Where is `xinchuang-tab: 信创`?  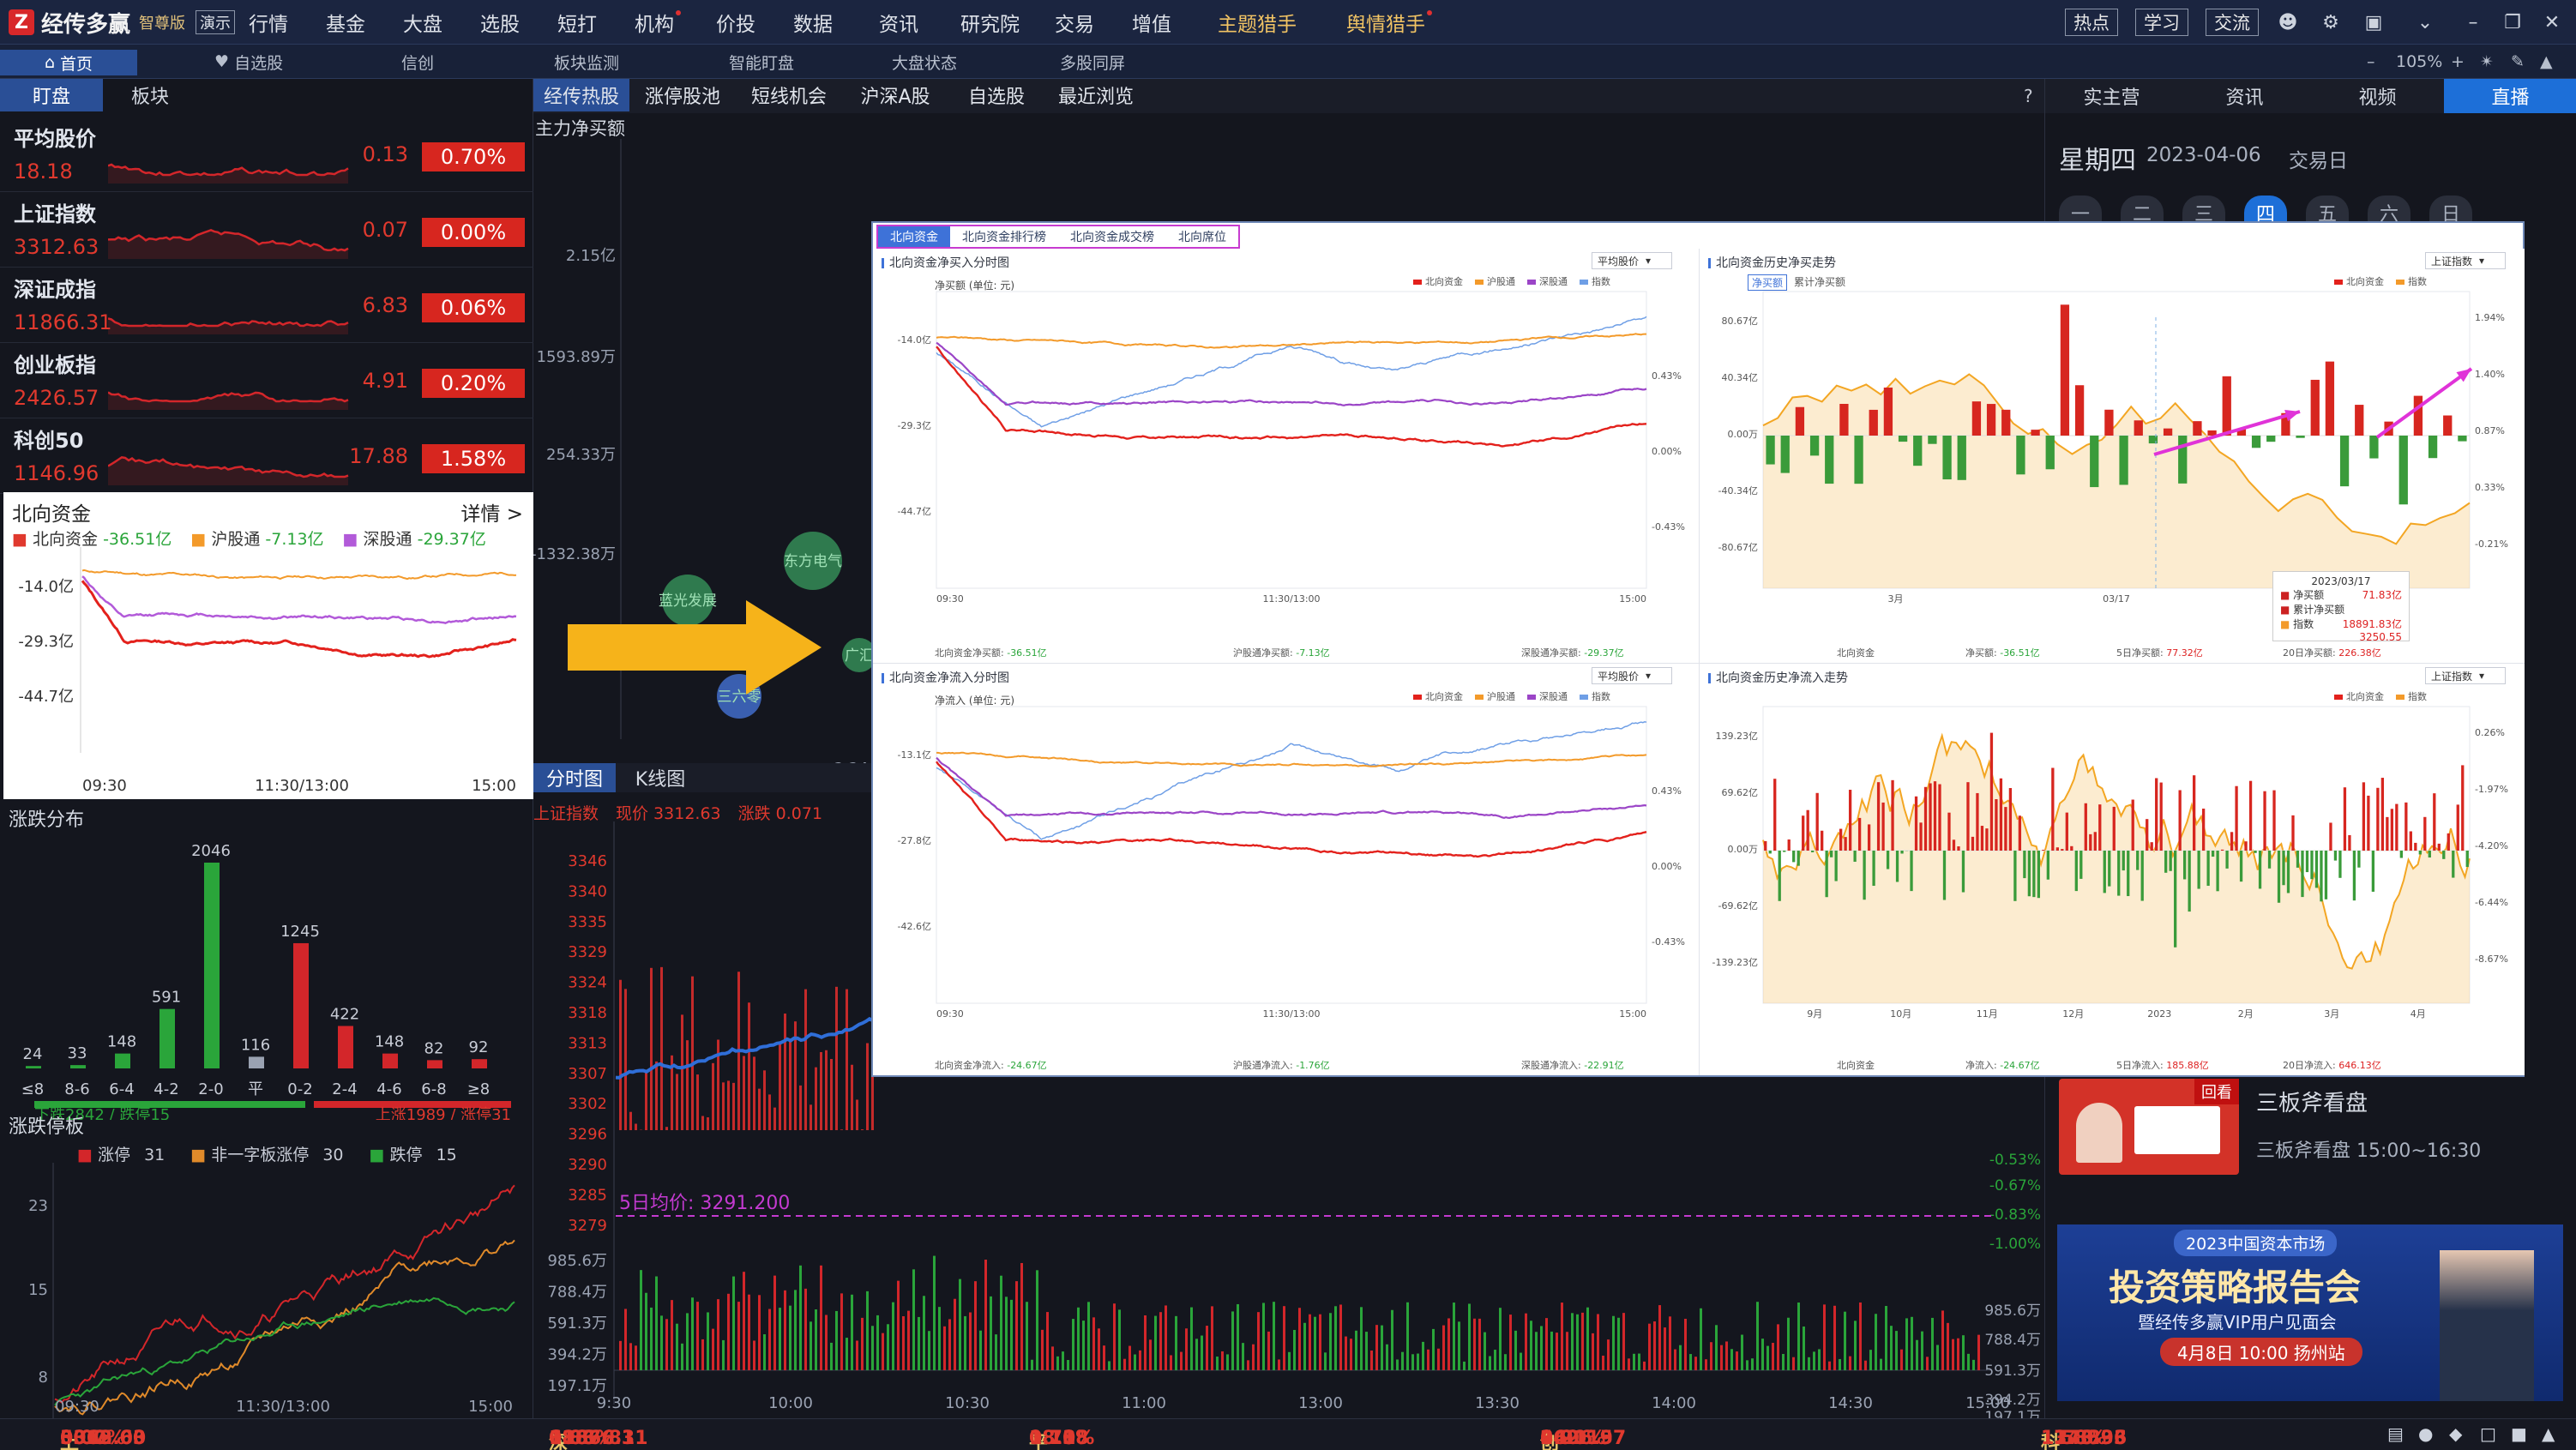 xinchuang-tab: 信创 is located at coordinates (418, 63).